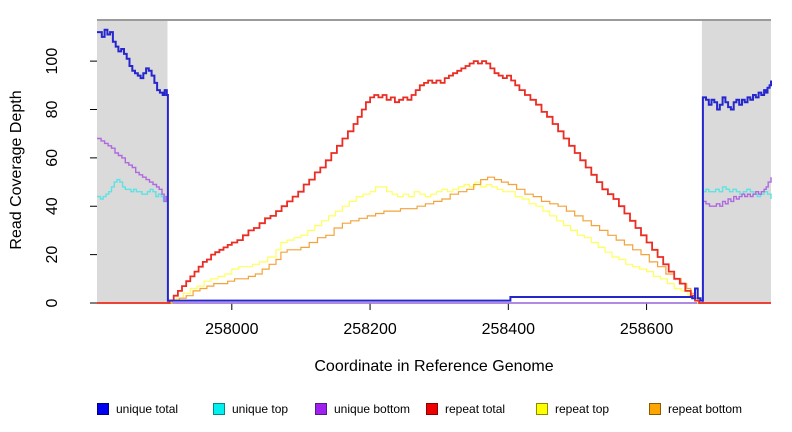 Image resolution: width=792 pixels, height=432 pixels. What do you see at coordinates (508, 329) in the screenshot?
I see `x-tick-label: 258400` at bounding box center [508, 329].